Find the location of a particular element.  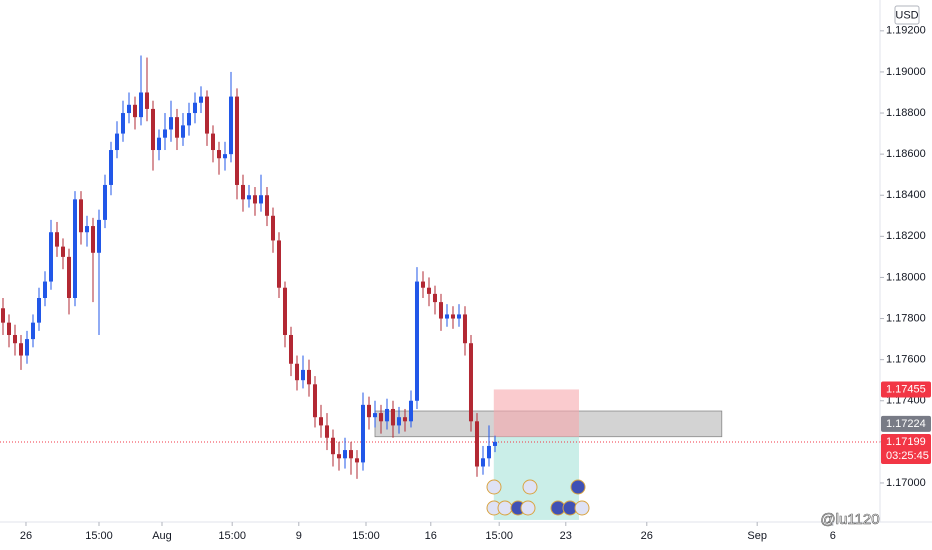

x-tick-label: 9 is located at coordinates (299, 536).